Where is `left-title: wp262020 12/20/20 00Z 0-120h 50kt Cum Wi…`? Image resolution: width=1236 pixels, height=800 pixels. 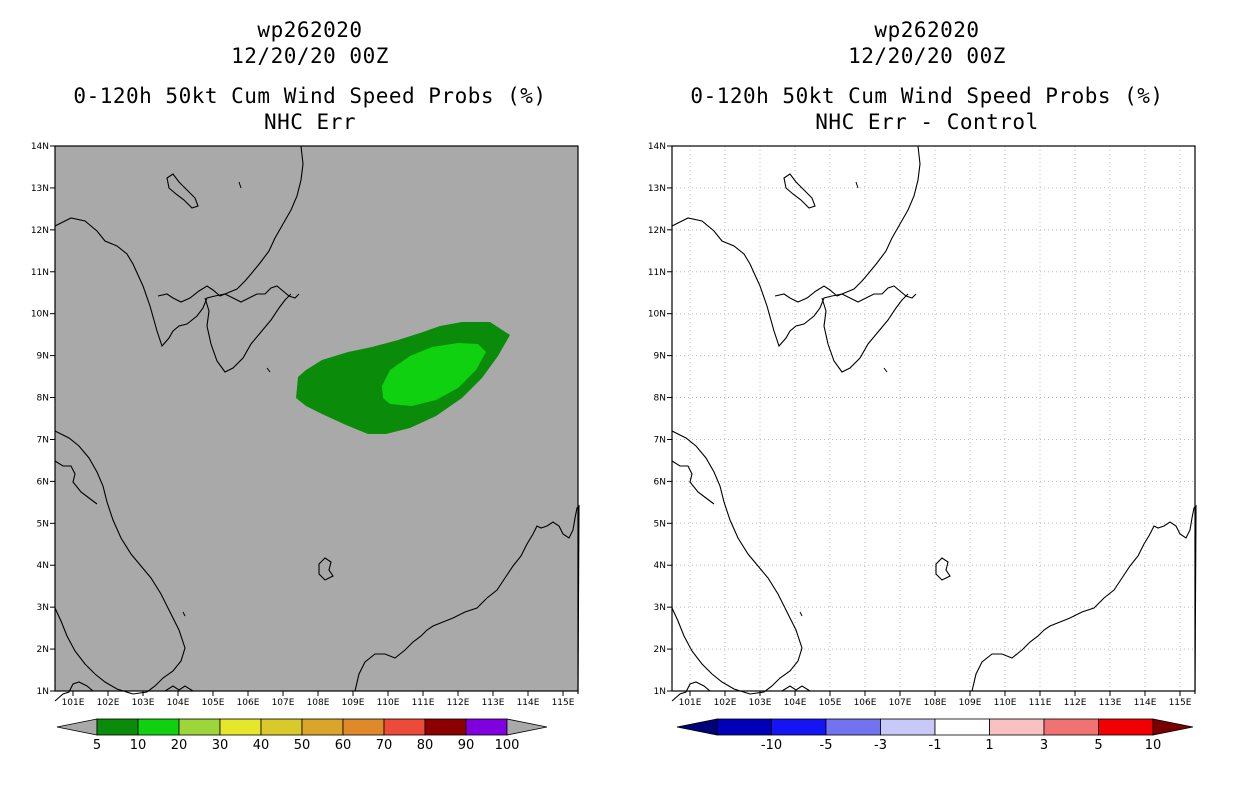 left-title: wp262020 12/20/20 00Z 0-120h 50kt Cum Wi… is located at coordinates (310, 76).